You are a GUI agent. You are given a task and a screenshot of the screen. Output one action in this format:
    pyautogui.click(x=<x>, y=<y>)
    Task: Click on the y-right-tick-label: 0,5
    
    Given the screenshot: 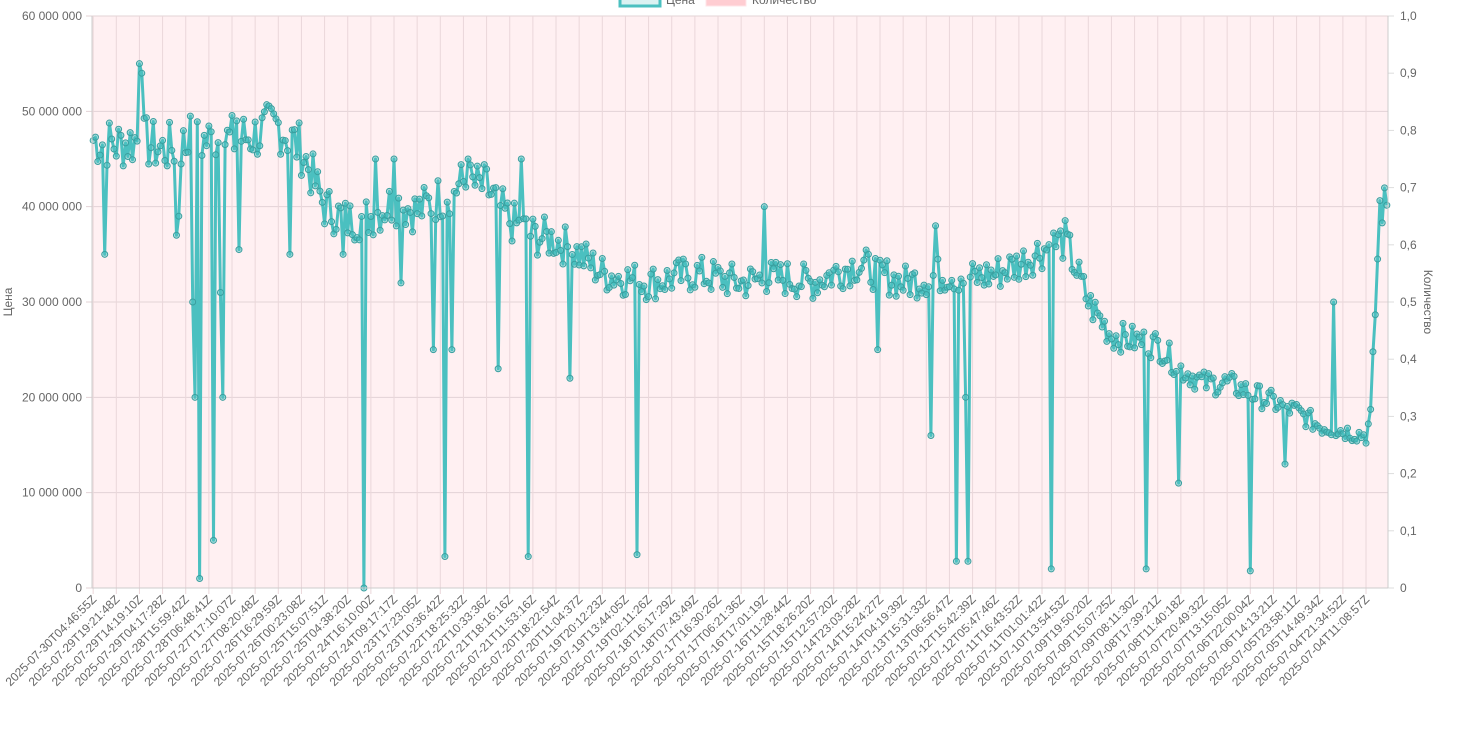 What is the action you would take?
    pyautogui.click(x=1408, y=302)
    